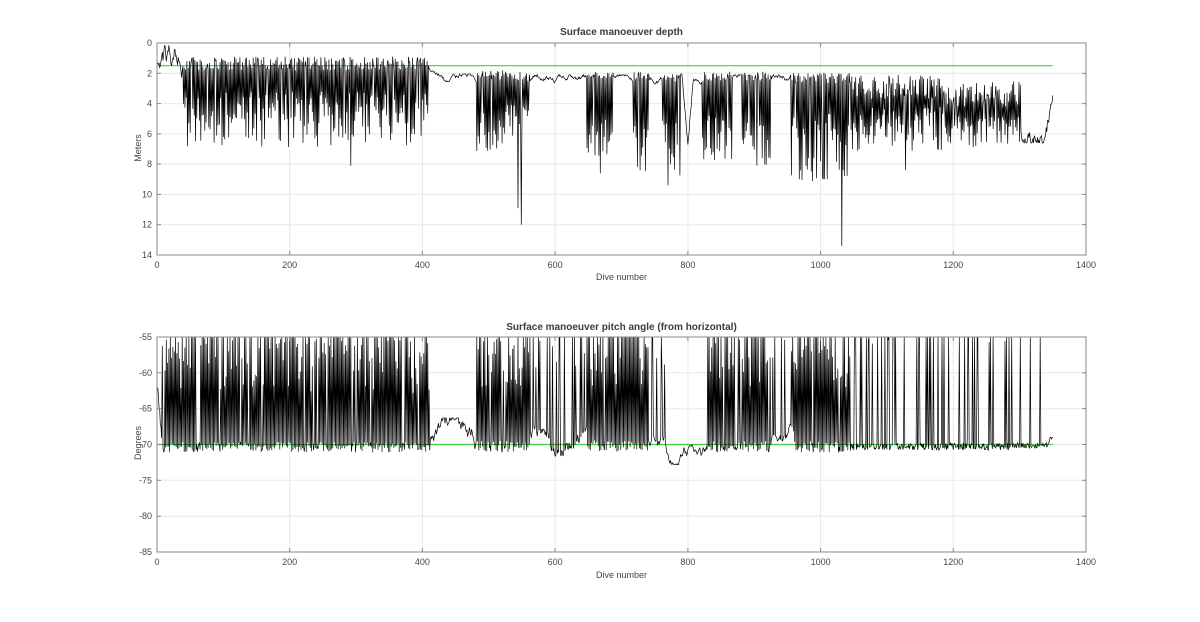 The image size is (1200, 622). What do you see at coordinates (138, 443) in the screenshot?
I see `pitch-y-axis-label: Degrees` at bounding box center [138, 443].